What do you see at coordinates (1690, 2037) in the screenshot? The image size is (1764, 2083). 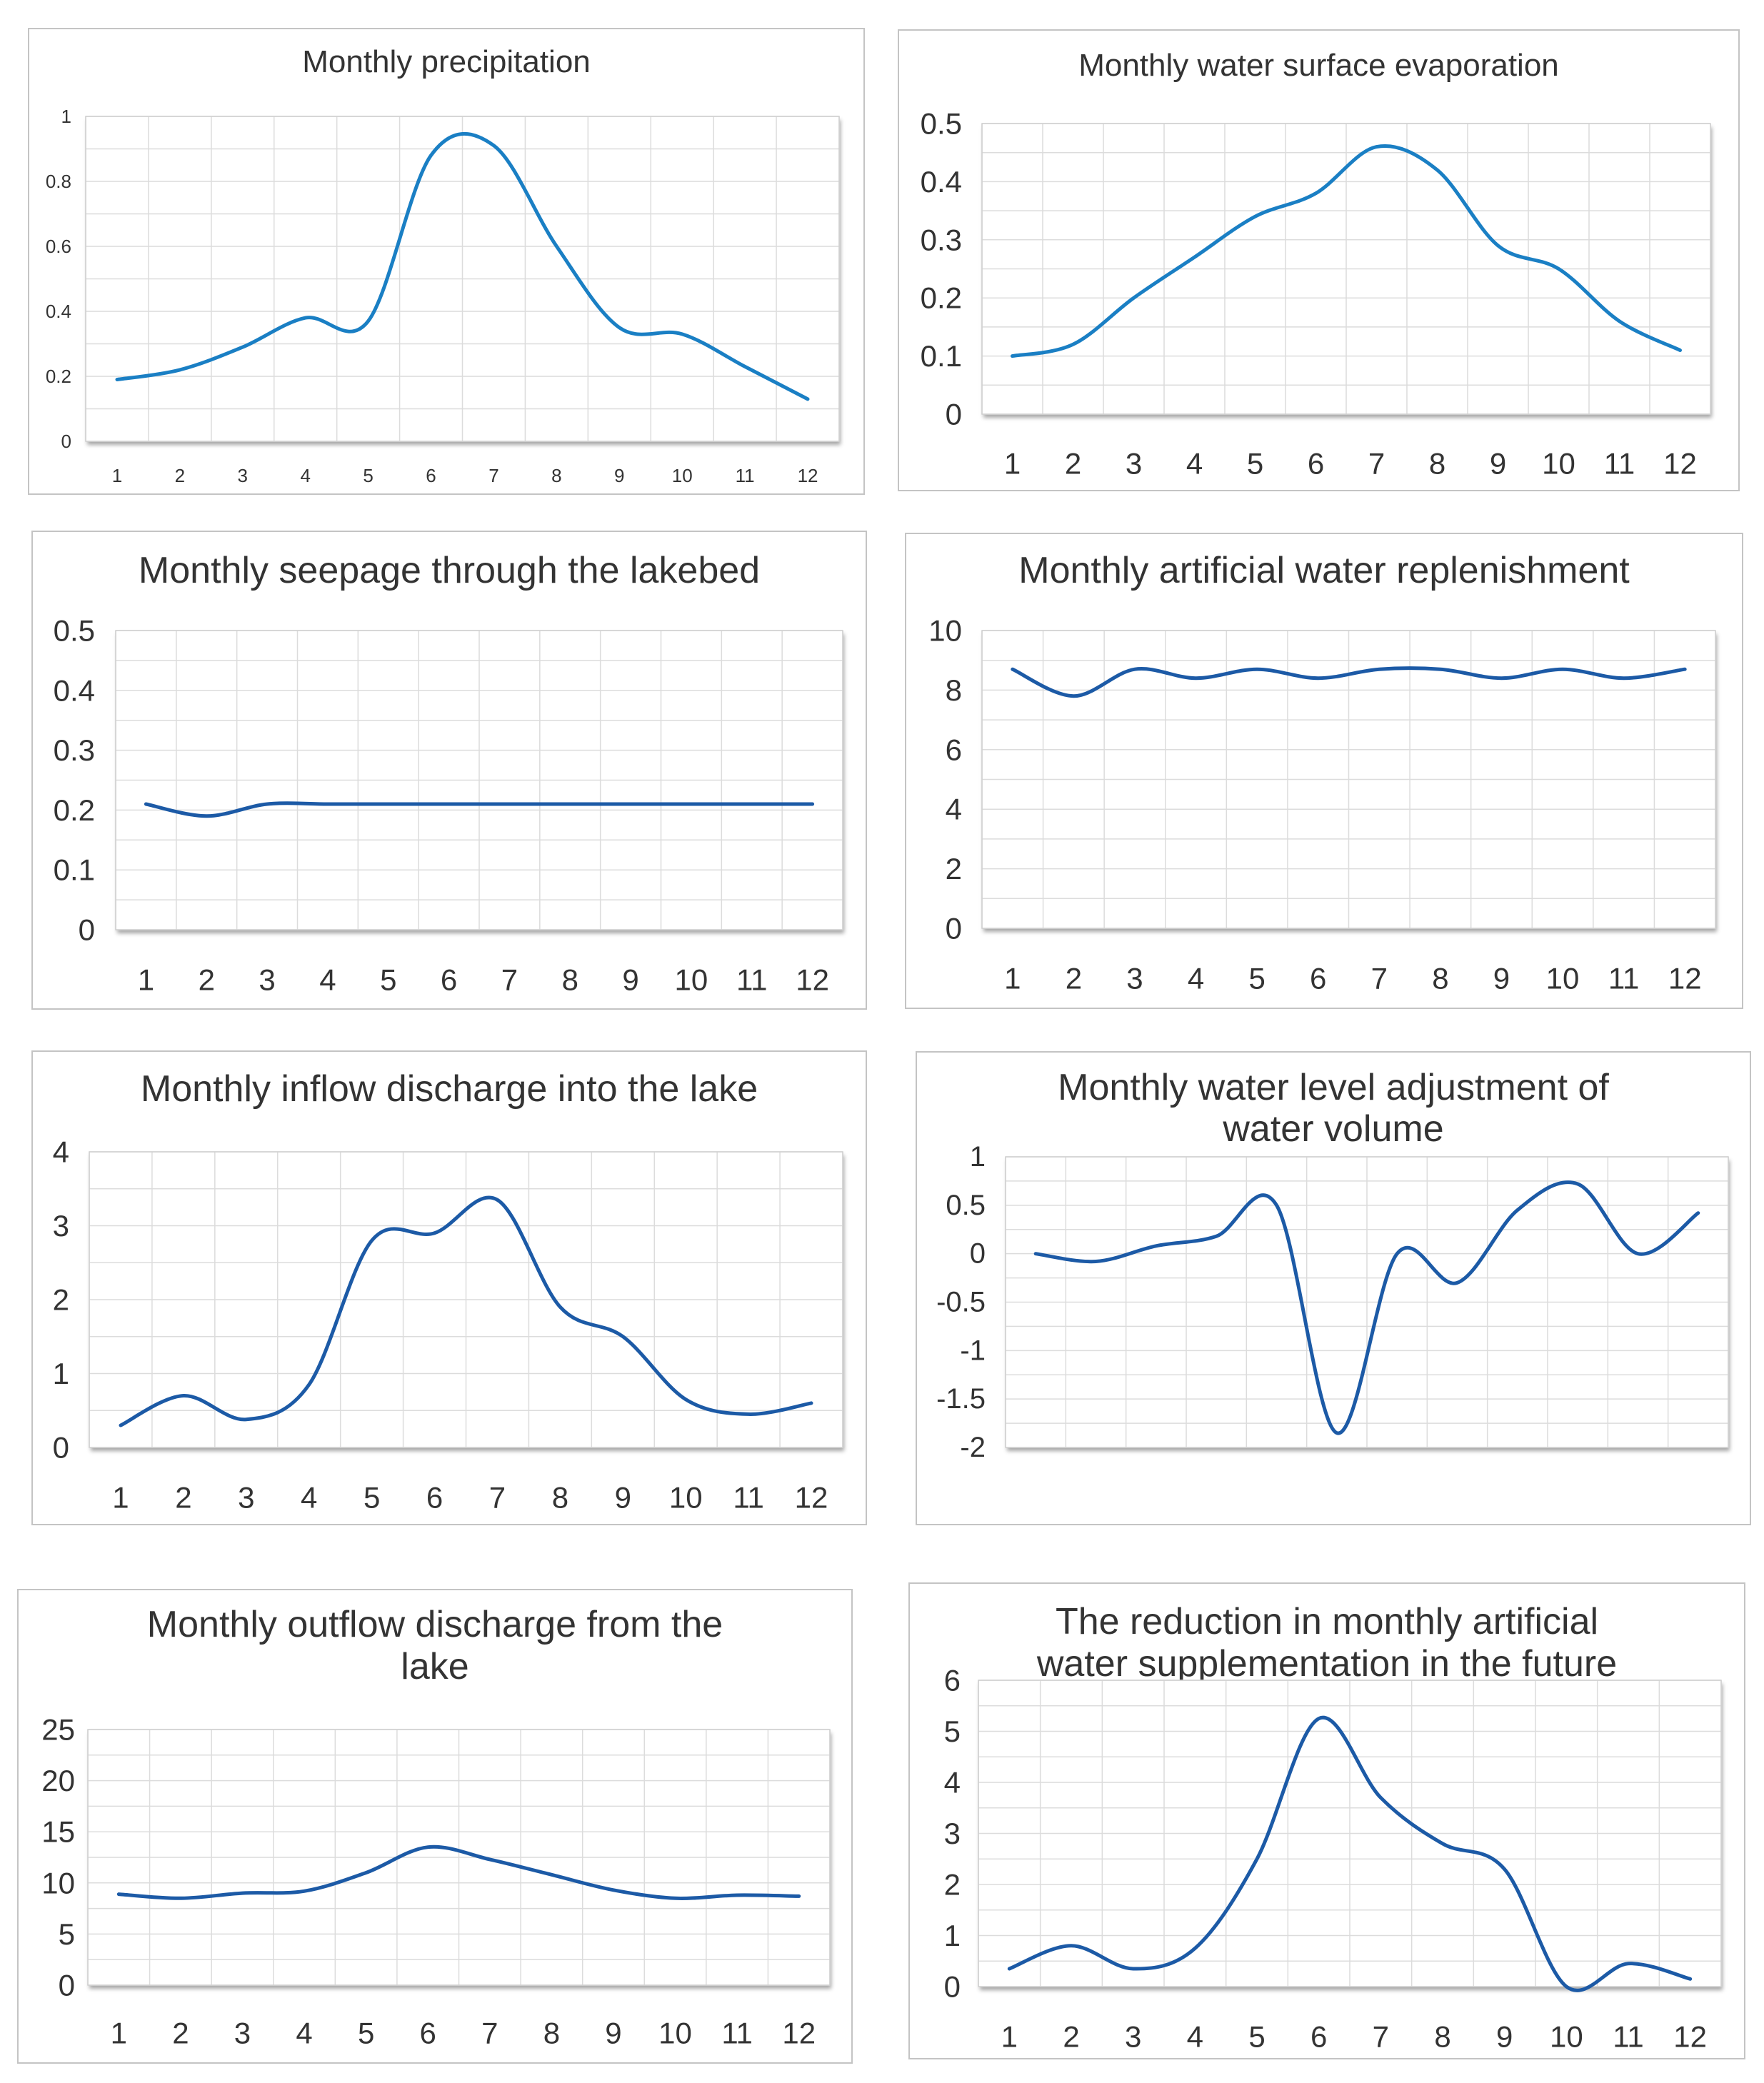 I see `x-tick-label: 12` at bounding box center [1690, 2037].